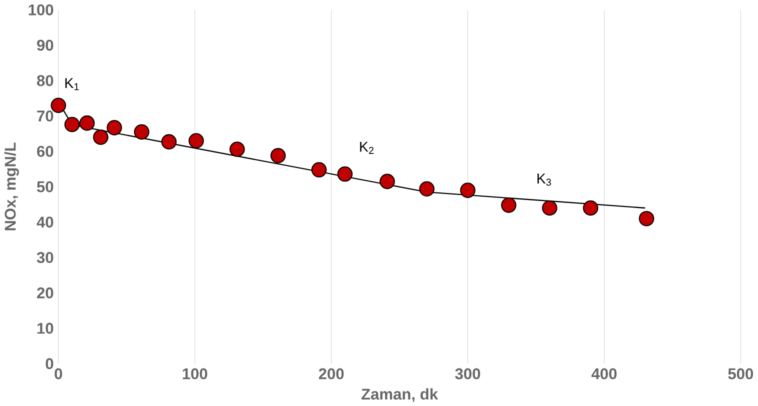 The height and width of the screenshot is (406, 758). What do you see at coordinates (45, 222) in the screenshot?
I see `y-tick-label: 40` at bounding box center [45, 222].